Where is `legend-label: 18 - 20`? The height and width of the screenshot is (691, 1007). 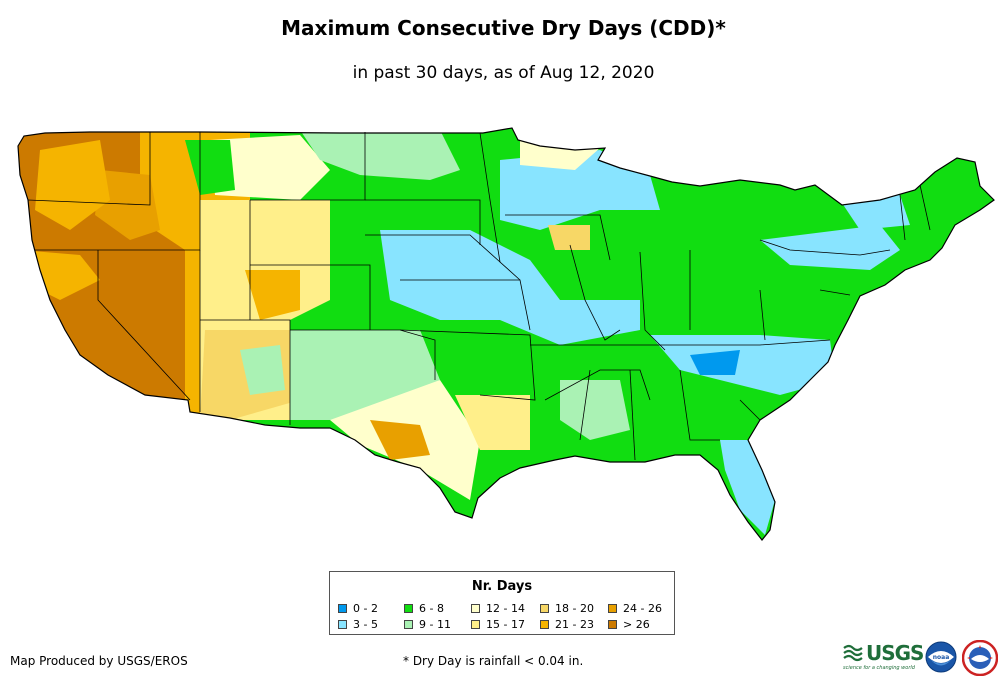 legend-label: 18 - 20 is located at coordinates (574, 608).